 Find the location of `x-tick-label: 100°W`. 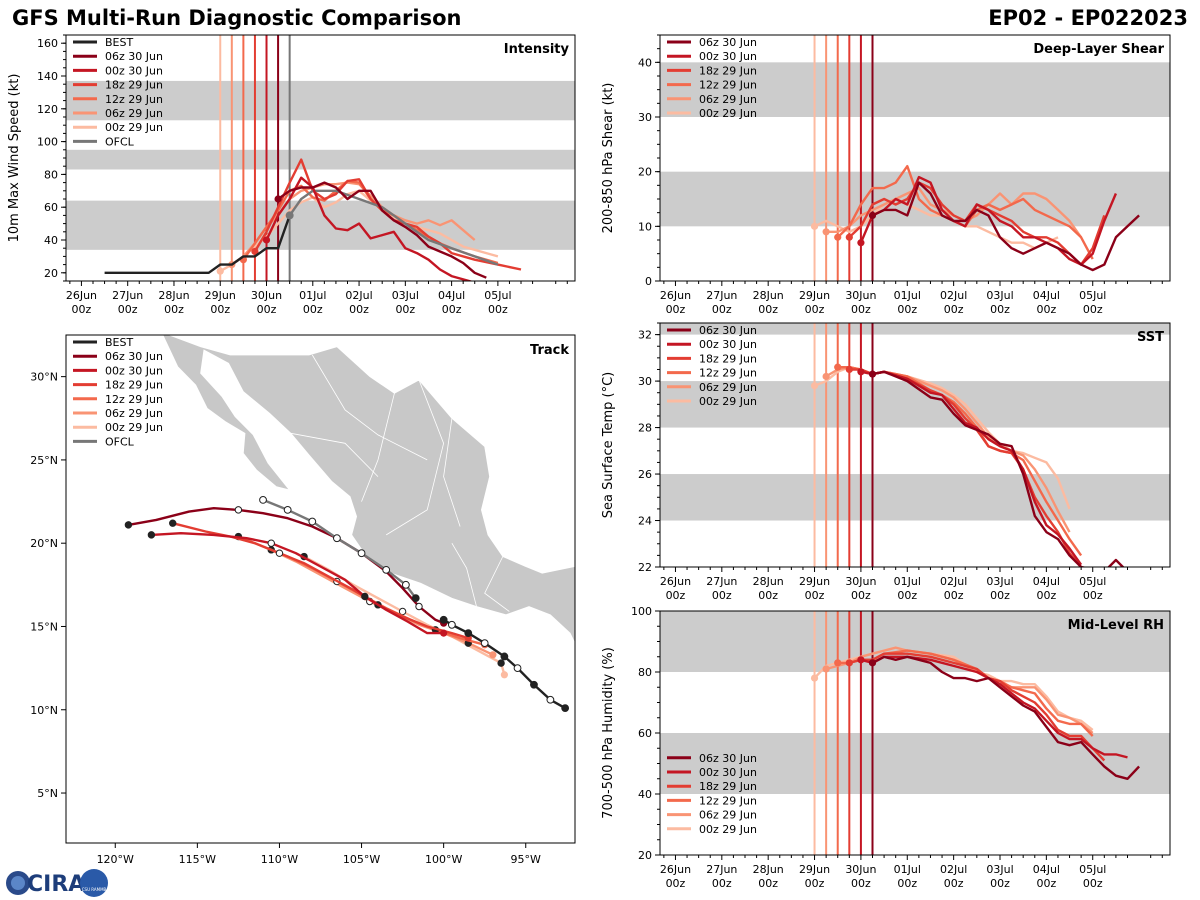

x-tick-label: 100°W is located at coordinates (443, 859).